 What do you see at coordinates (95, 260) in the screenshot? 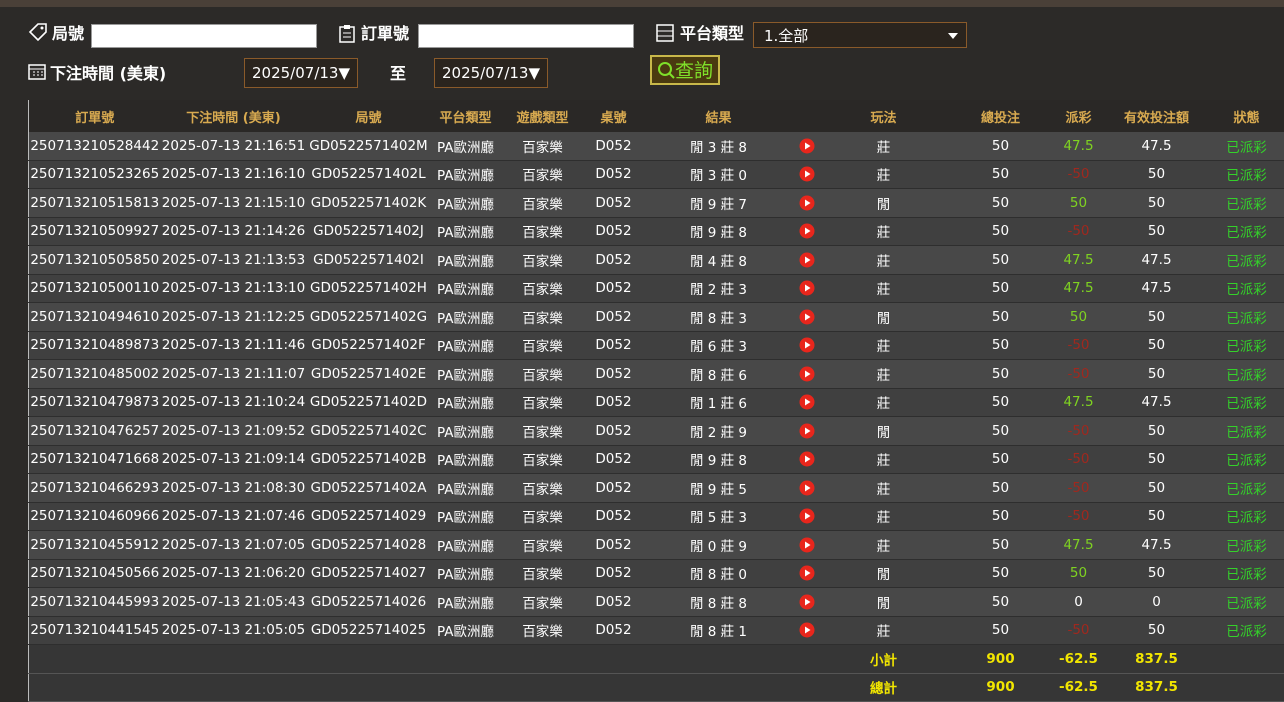
I see `cell: 250713210505850` at bounding box center [95, 260].